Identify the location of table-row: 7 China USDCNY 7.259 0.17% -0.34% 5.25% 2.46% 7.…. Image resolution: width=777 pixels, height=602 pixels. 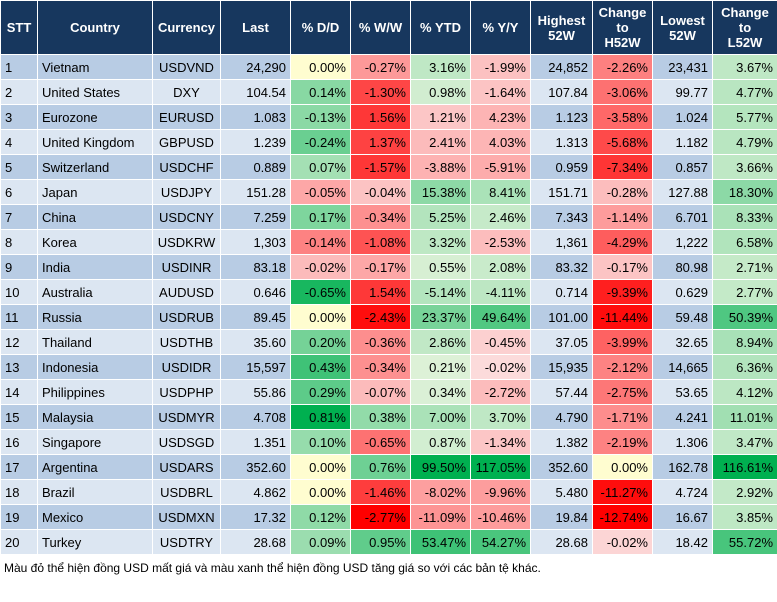
(388, 217).